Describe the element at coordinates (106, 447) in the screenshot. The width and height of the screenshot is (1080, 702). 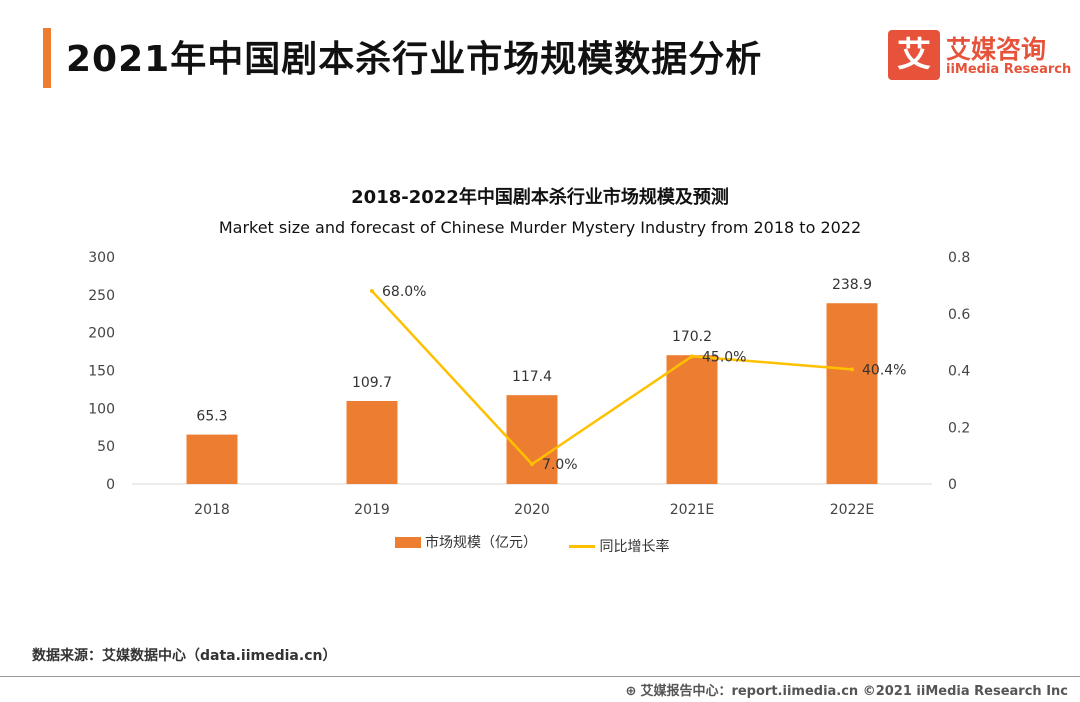
I see `y-left-tick-label: 50` at that location.